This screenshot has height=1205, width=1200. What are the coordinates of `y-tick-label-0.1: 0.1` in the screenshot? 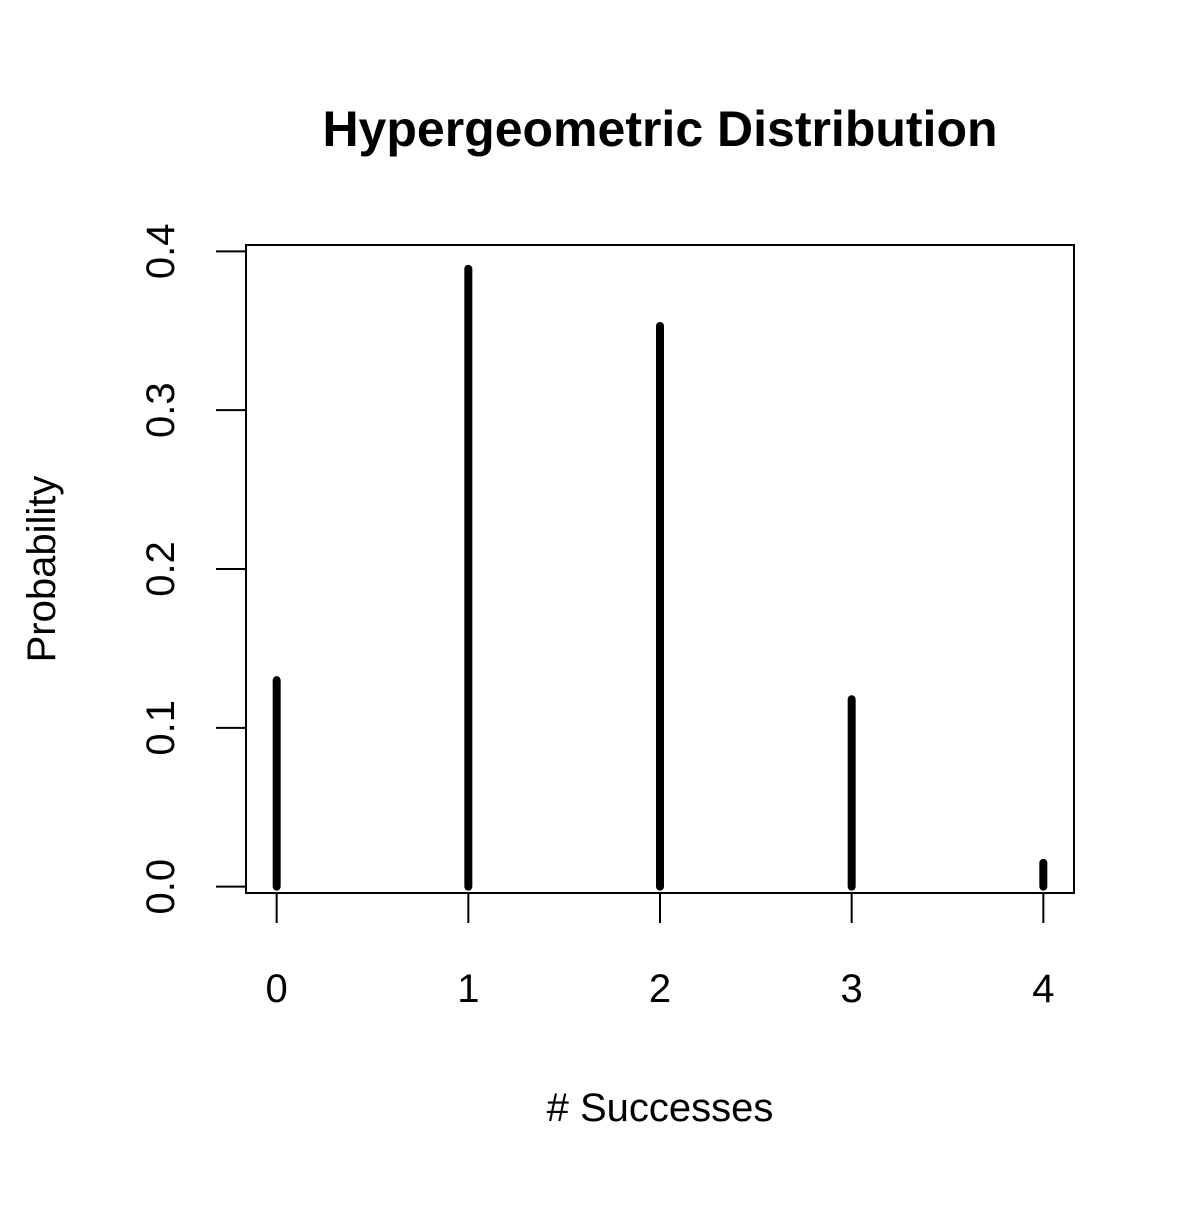 It's located at (161, 728).